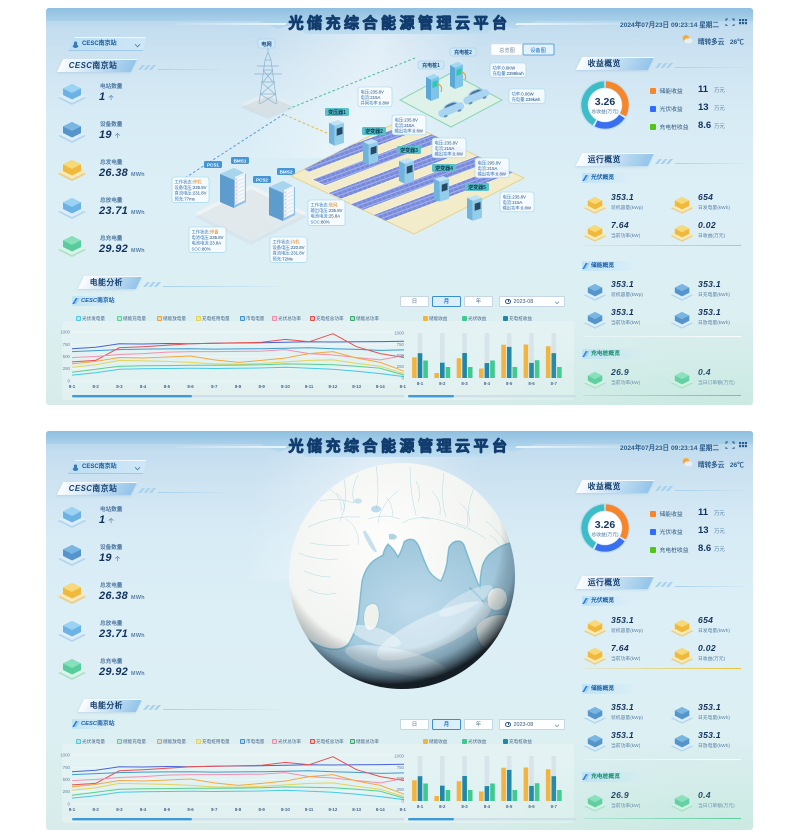 Image resolution: width=800 pixels, height=840 pixels. I want to click on svg-text: BMS2, so click(286, 171).